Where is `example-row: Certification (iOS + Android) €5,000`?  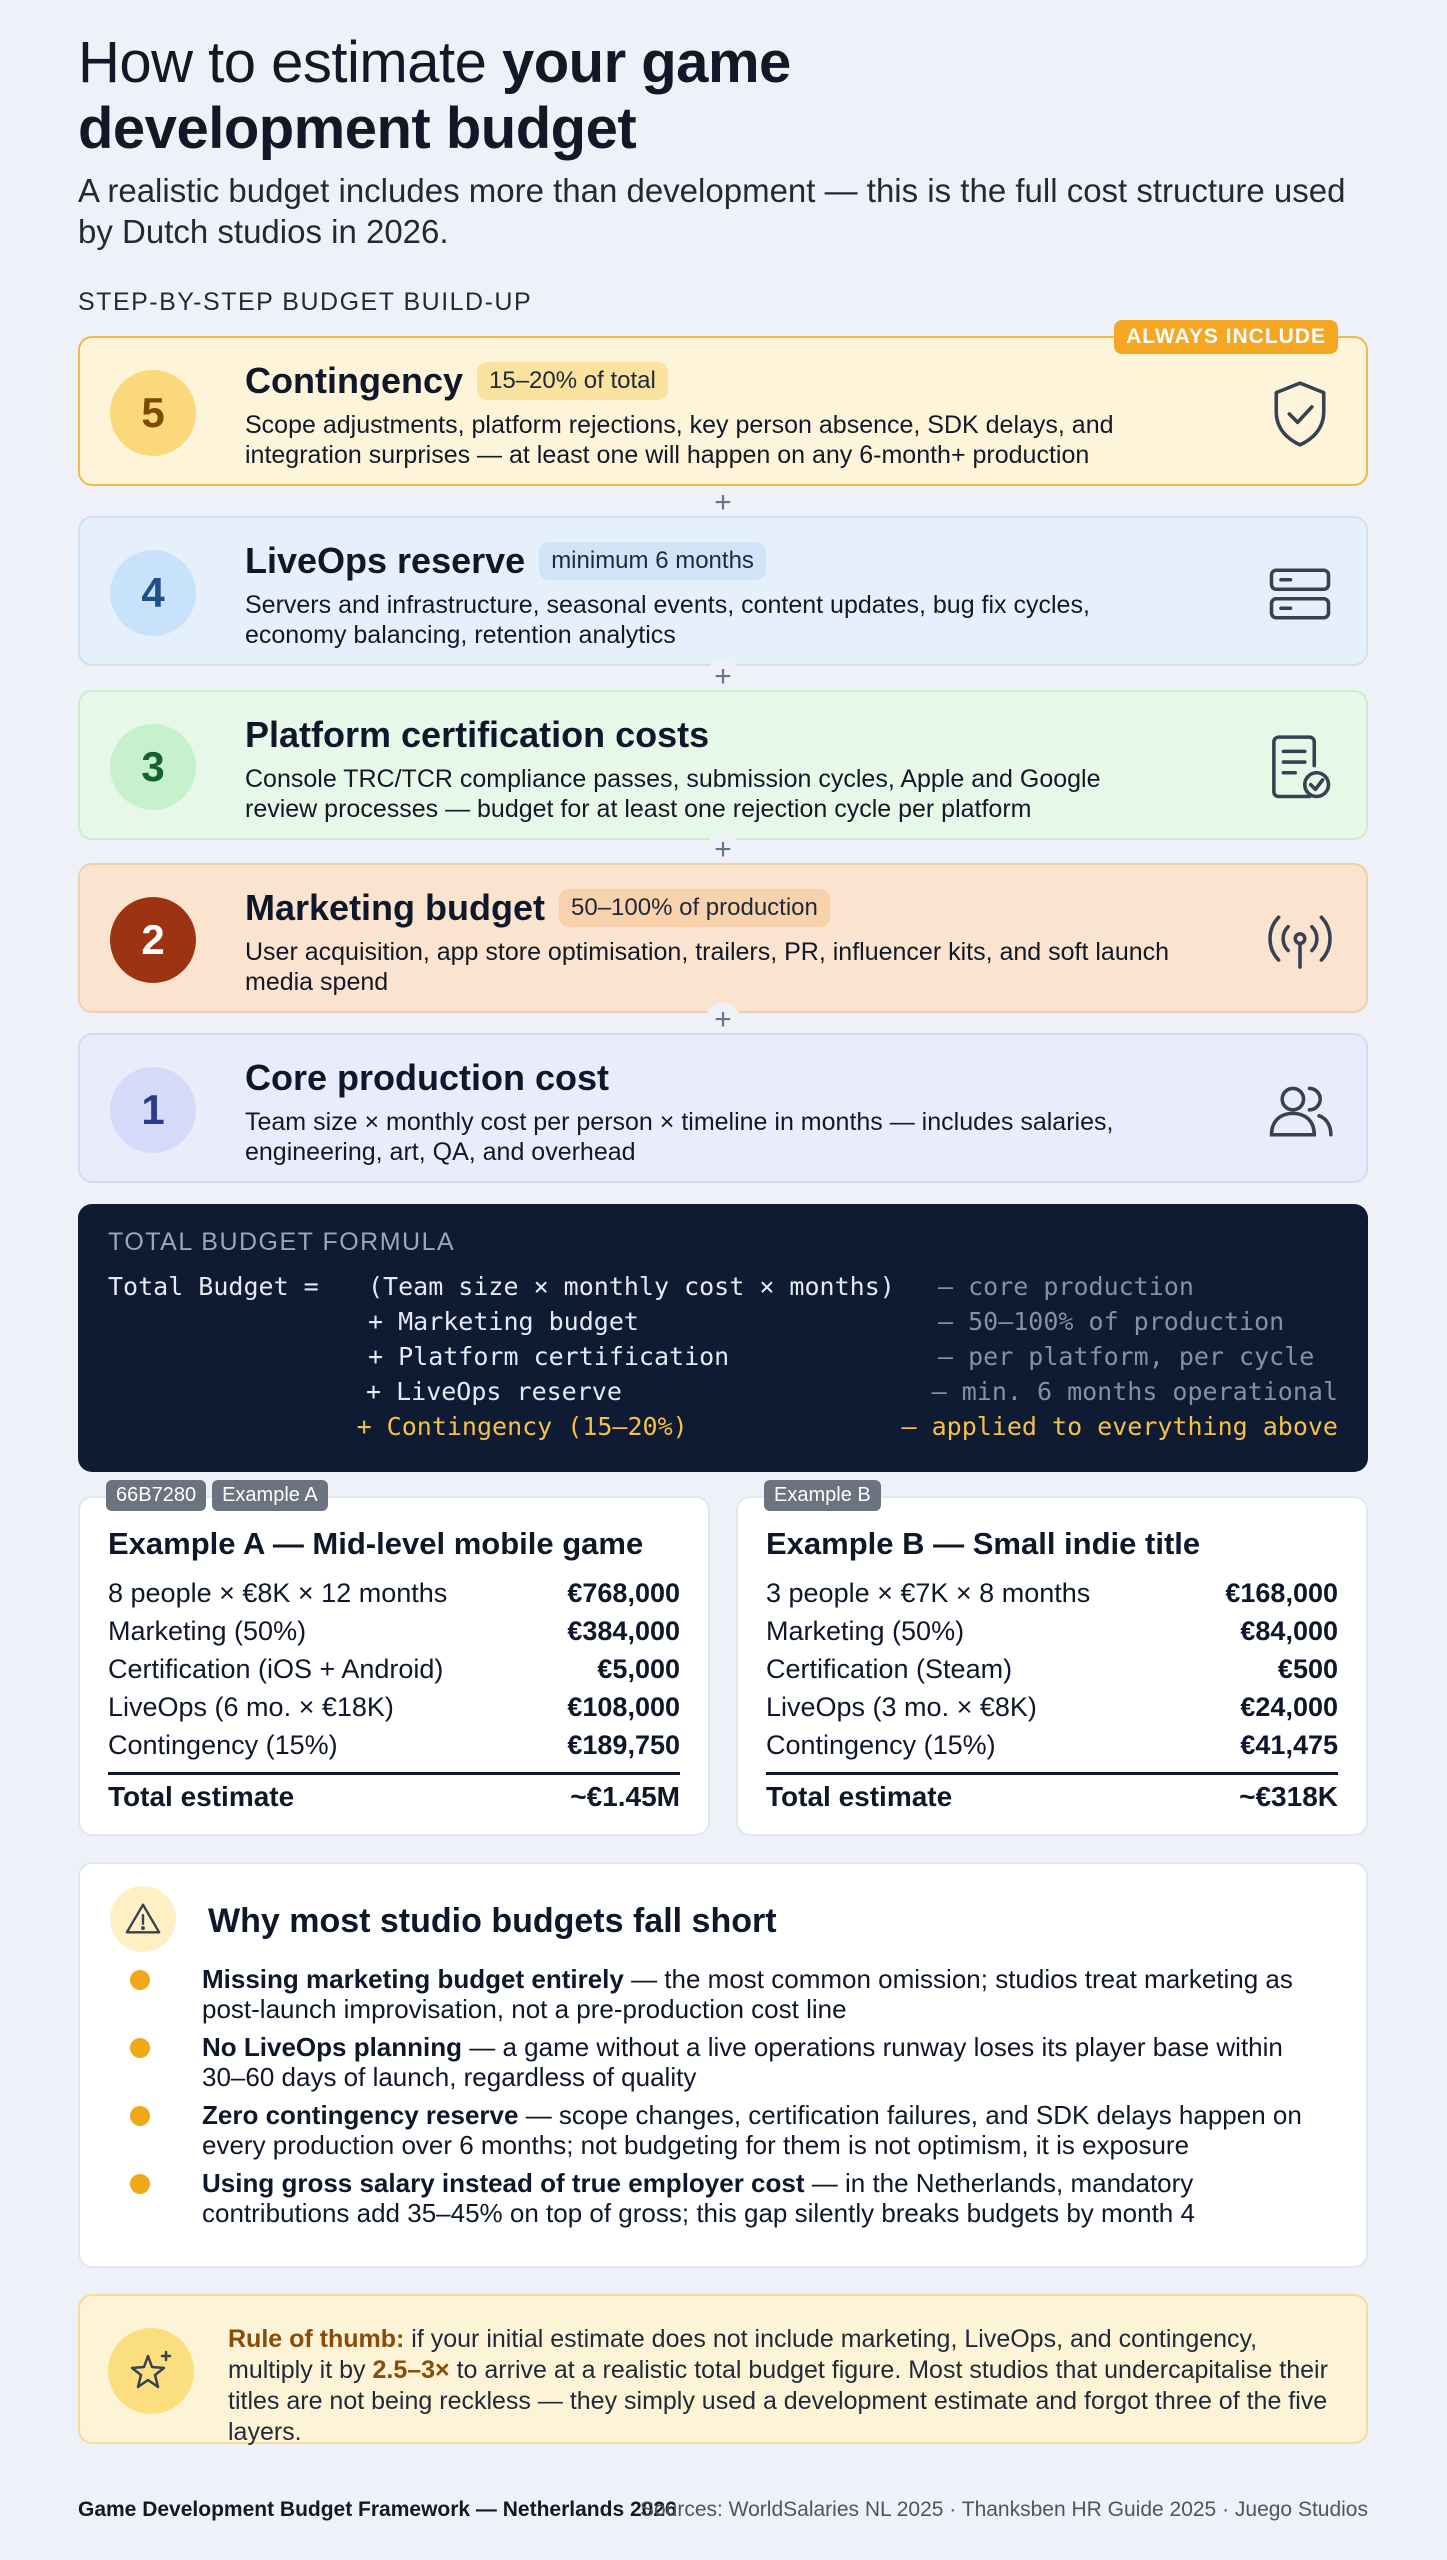
example-row: Certification (iOS + Android) €5,000 is located at coordinates (394, 1669).